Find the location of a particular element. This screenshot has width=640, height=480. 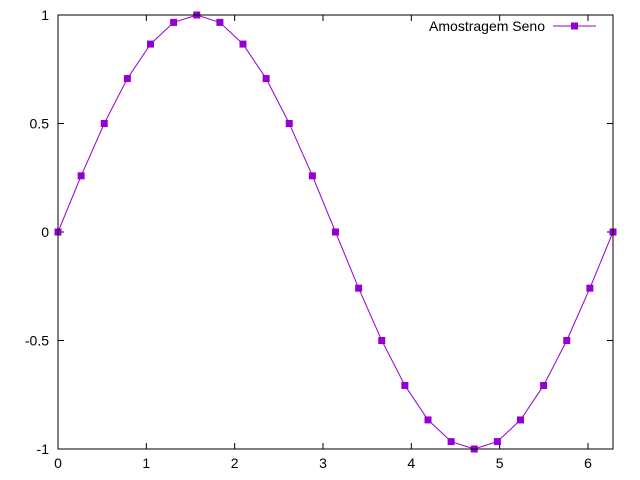

x-tick-label: 2 is located at coordinates (235, 463).